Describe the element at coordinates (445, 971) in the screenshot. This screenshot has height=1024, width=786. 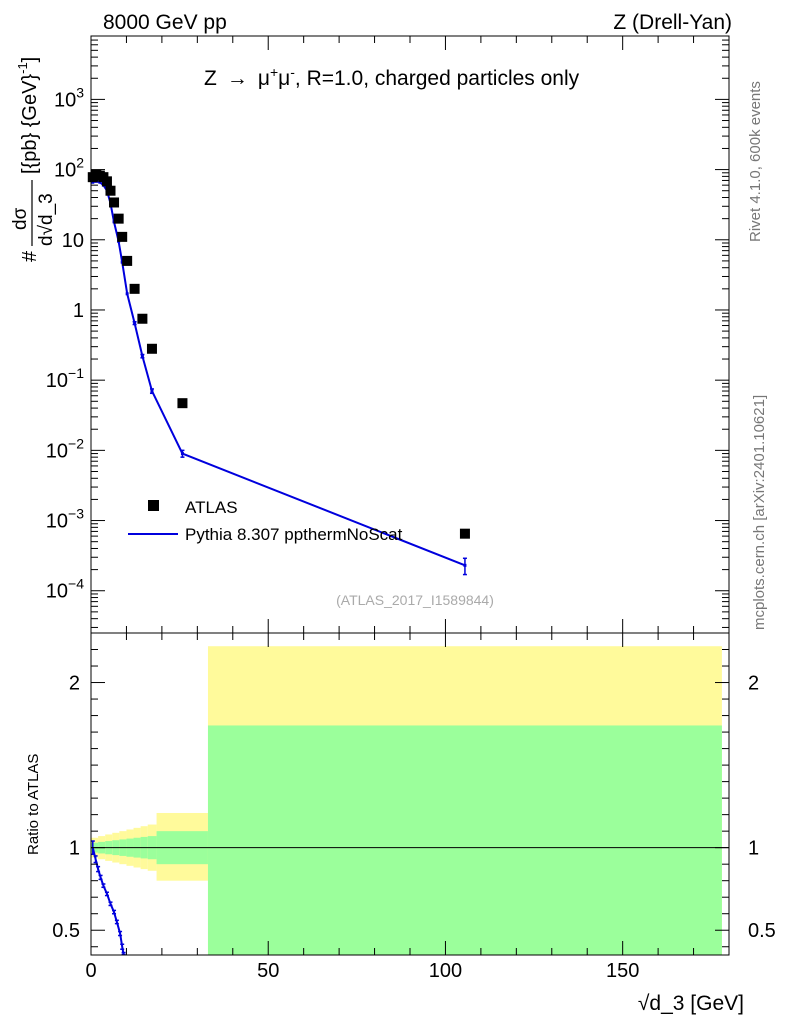
I see `x-tick-label: 100` at that location.